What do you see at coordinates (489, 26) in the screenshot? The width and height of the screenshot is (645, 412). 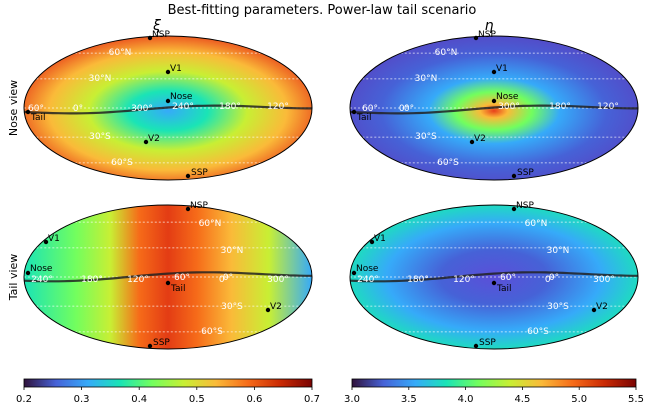 I see `panel-title-eta: η` at bounding box center [489, 26].